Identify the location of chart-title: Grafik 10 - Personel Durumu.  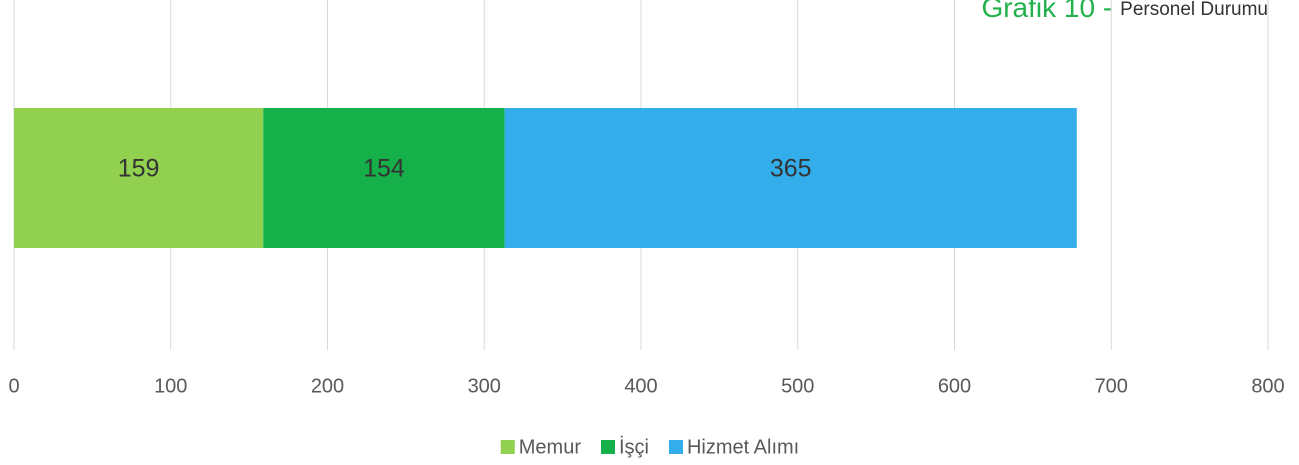
(1124, 11).